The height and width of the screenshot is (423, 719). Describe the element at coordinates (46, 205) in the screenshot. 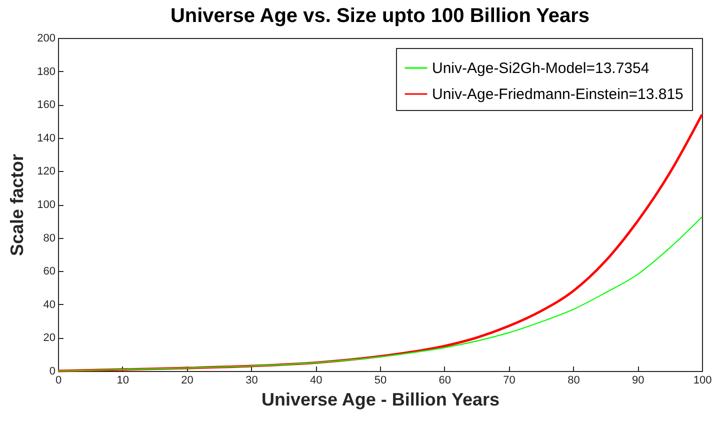

I see `y-tick-label: 100` at that location.